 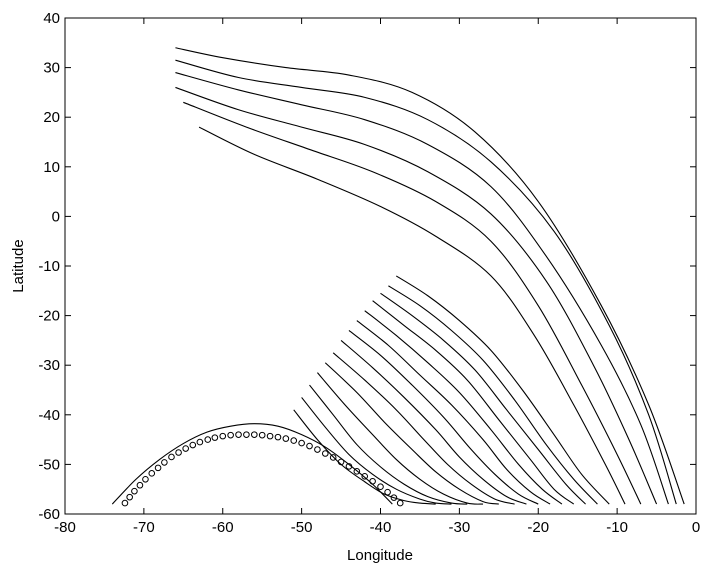 What do you see at coordinates (51, 117) in the screenshot?
I see `y-tick-label: 20` at bounding box center [51, 117].